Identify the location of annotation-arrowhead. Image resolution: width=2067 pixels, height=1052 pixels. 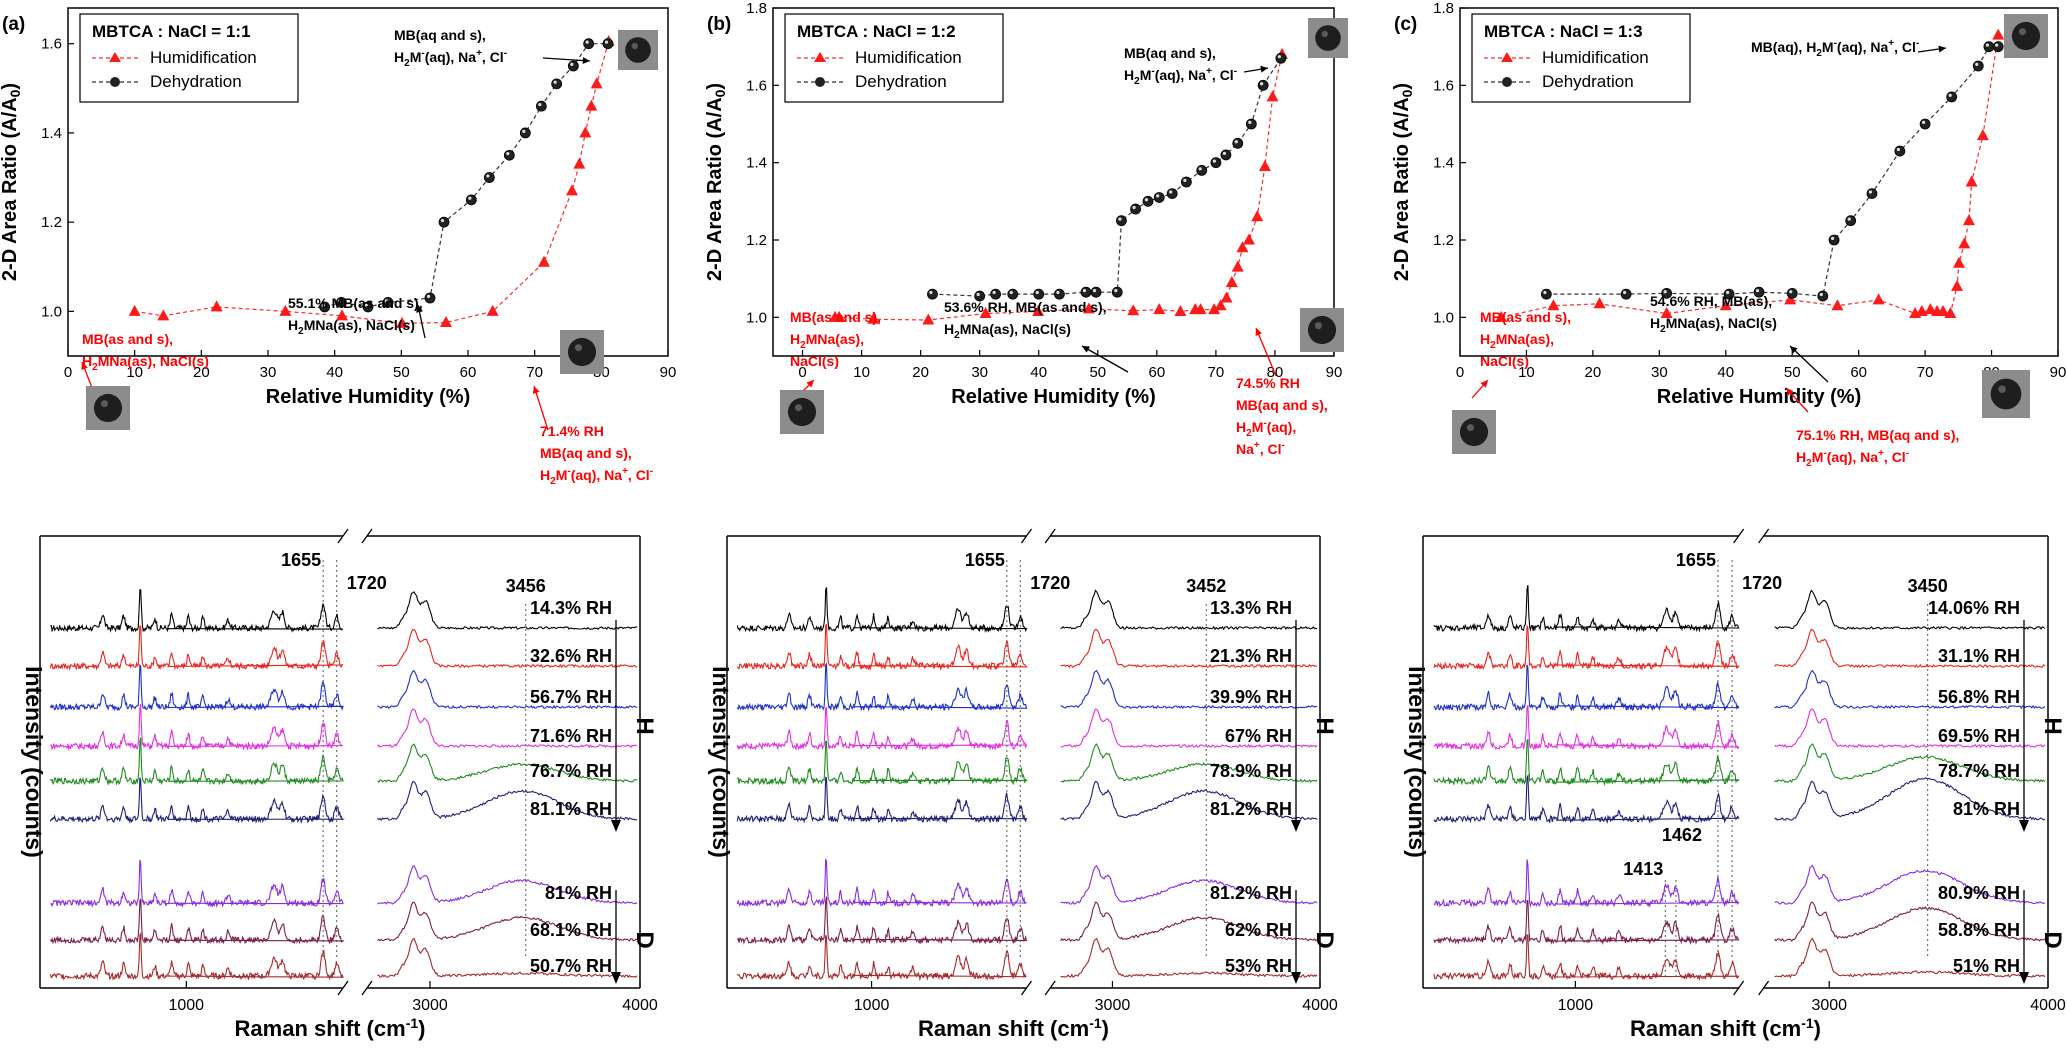
(1942, 49).